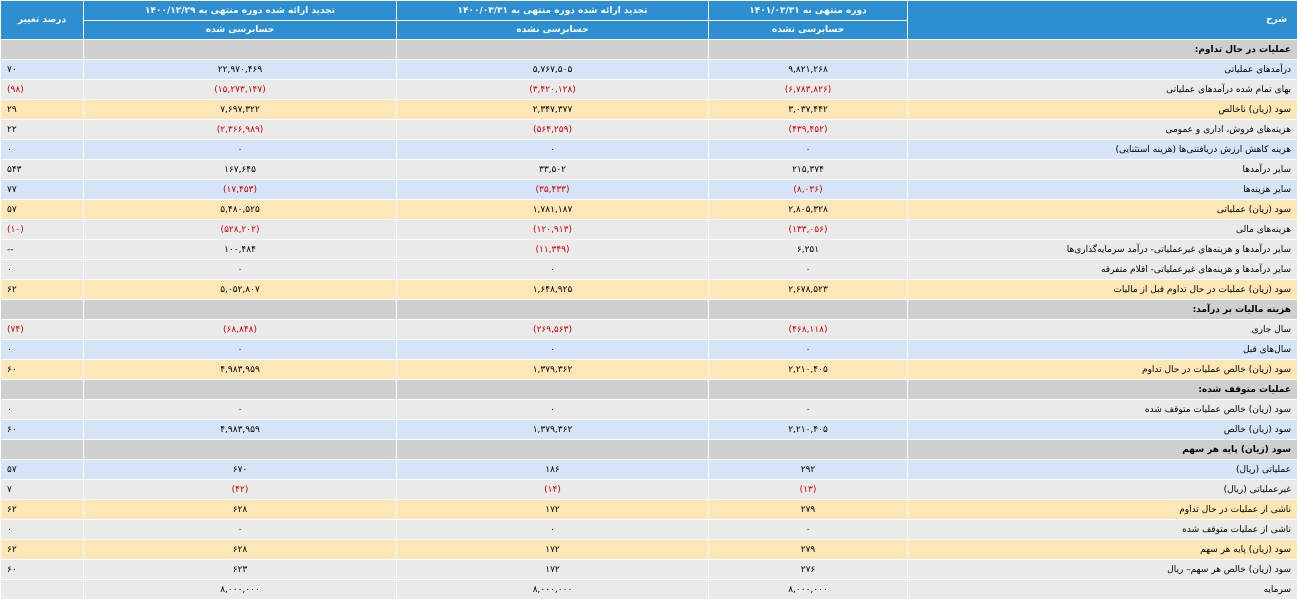 The image size is (1297, 600). Describe the element at coordinates (808, 430) in the screenshot. I see `value-period-1401: ۲,۲۱۰,۴۰۵` at that location.